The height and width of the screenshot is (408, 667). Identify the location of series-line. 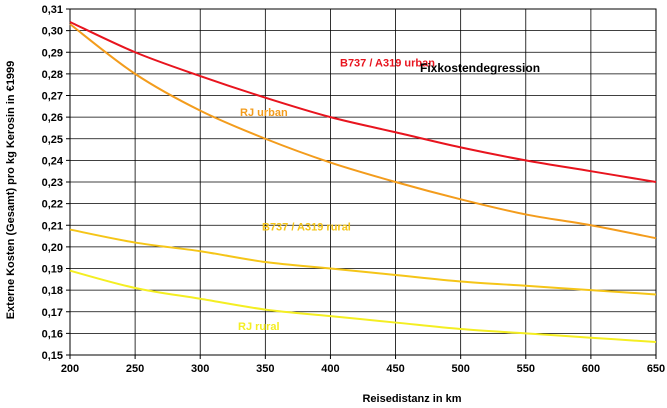
(363, 262).